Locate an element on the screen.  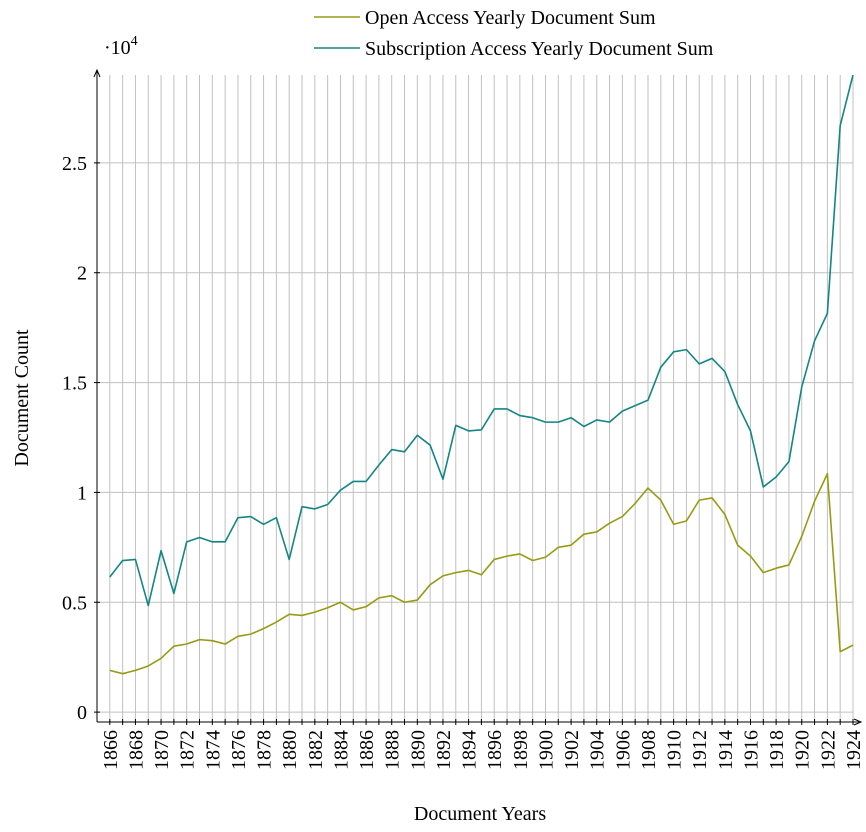
x-tick-label: 1896 is located at coordinates (495, 750).